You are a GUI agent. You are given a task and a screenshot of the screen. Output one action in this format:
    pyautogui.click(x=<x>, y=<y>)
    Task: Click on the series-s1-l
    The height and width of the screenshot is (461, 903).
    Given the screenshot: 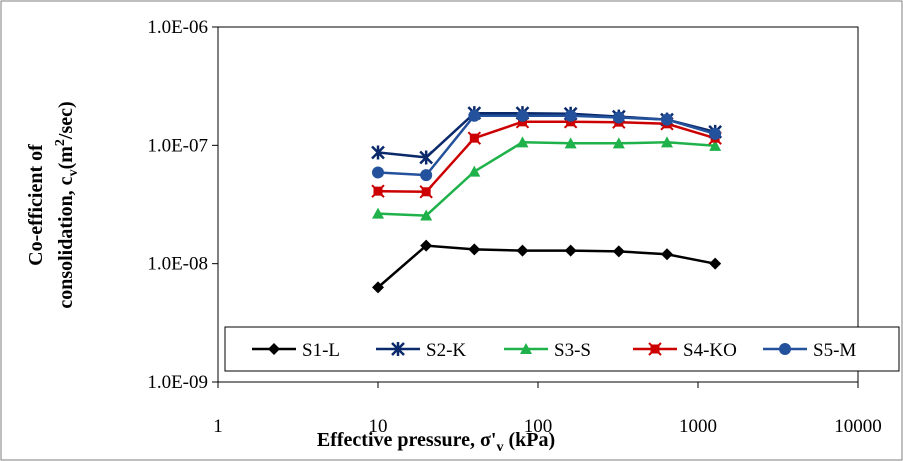 What is the action you would take?
    pyautogui.click(x=547, y=266)
    